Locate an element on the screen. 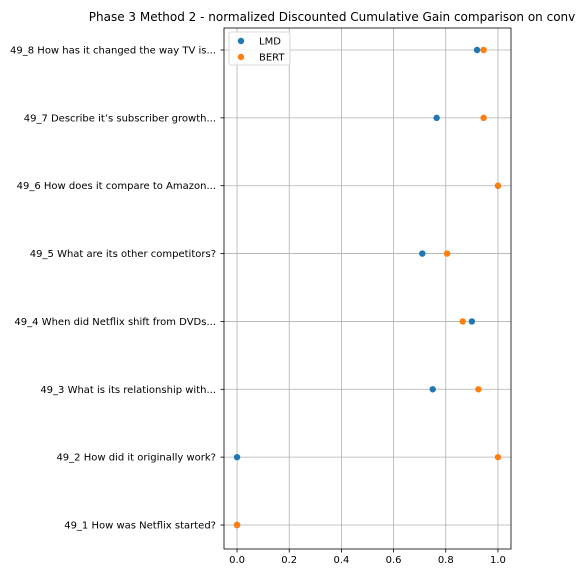 The height and width of the screenshot is (576, 576). y-tick-label: 49_1 How was Netflix started? is located at coordinates (140, 526).